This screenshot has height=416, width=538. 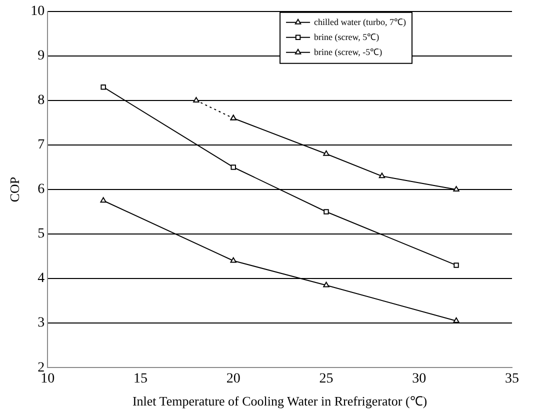 I want to click on legend-label: chilled water (turbo, 7℃), so click(x=360, y=21).